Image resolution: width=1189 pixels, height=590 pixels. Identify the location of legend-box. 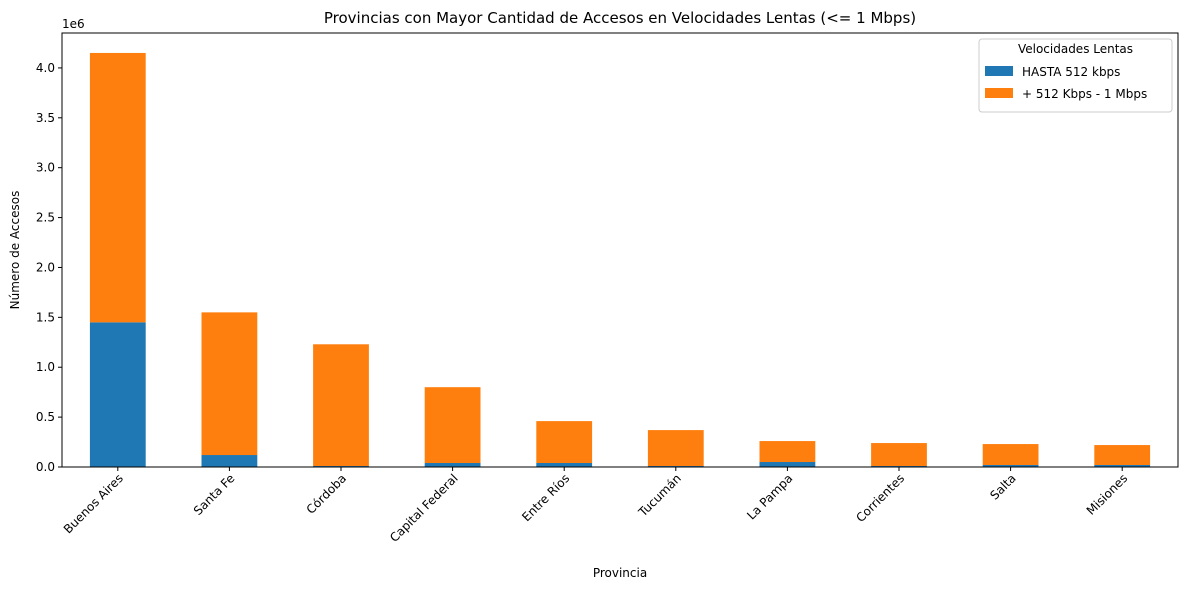
(1075, 75).